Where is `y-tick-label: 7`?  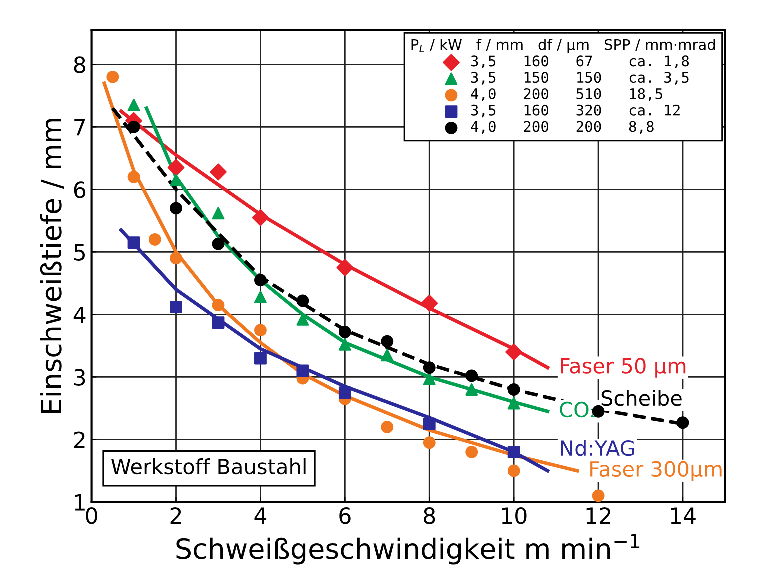 y-tick-label: 7 is located at coordinates (80, 127).